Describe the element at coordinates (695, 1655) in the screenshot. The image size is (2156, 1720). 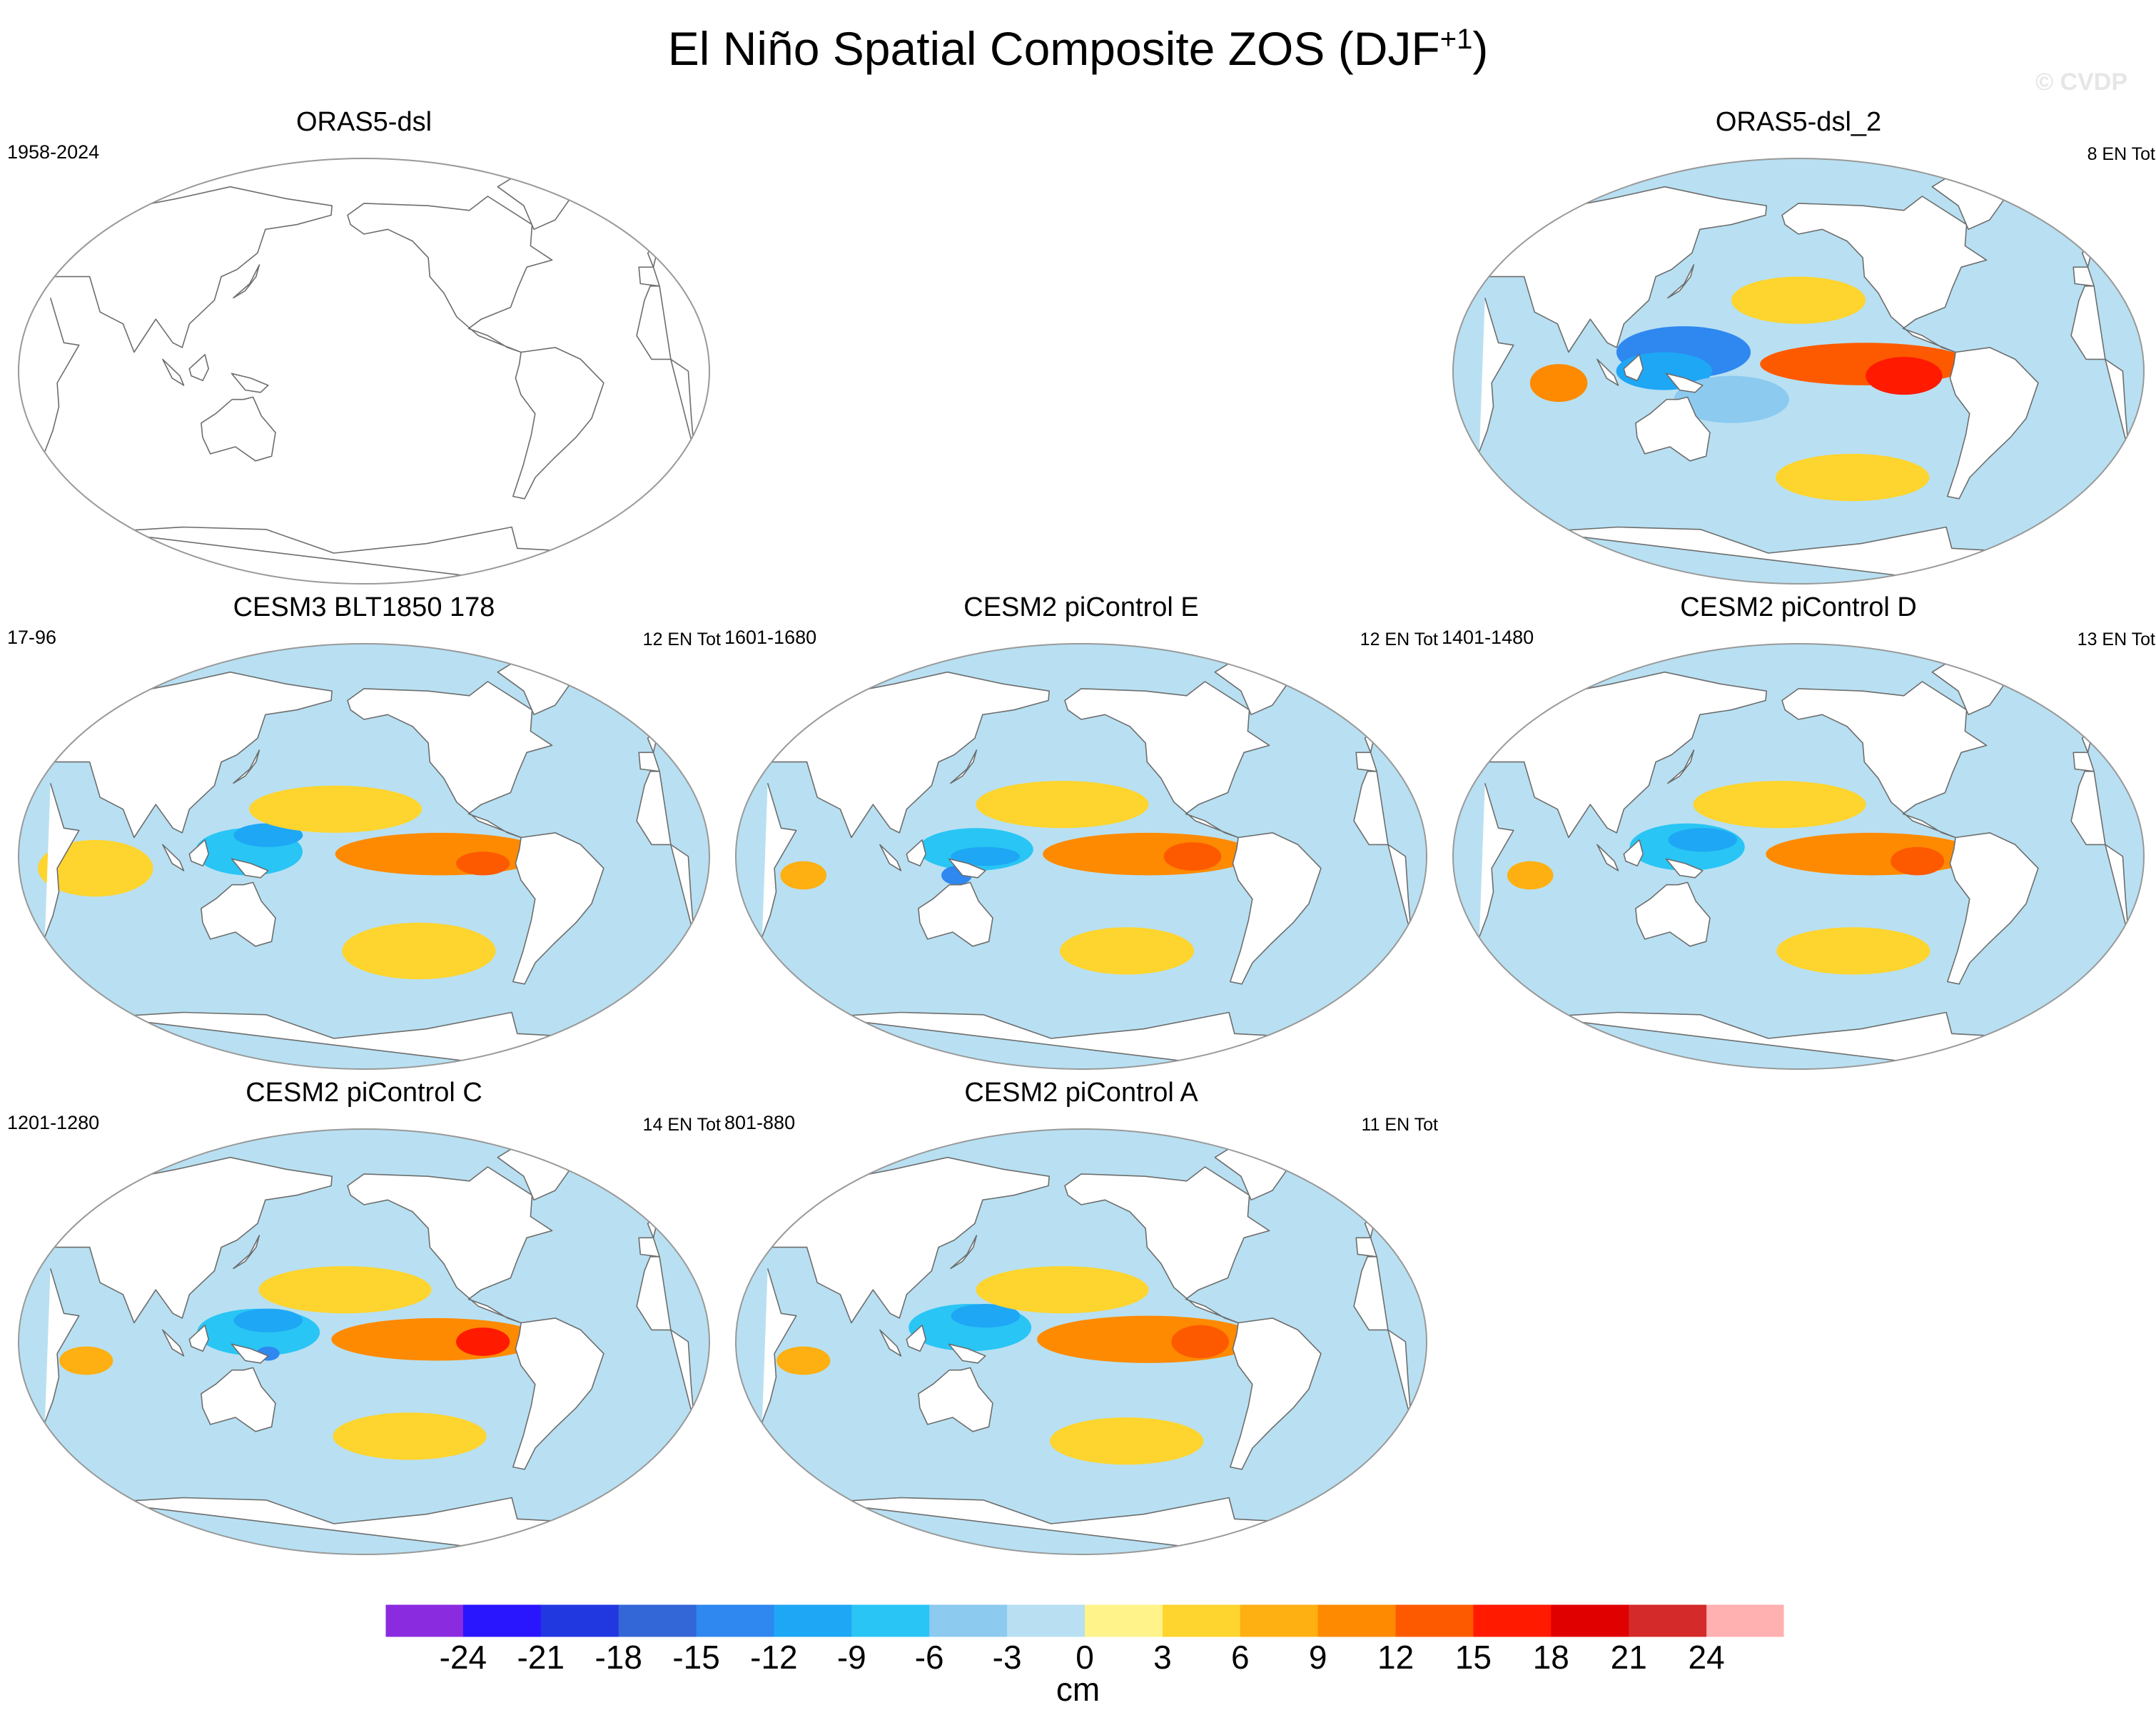
I see `colorbar-tick-label: -15` at that location.